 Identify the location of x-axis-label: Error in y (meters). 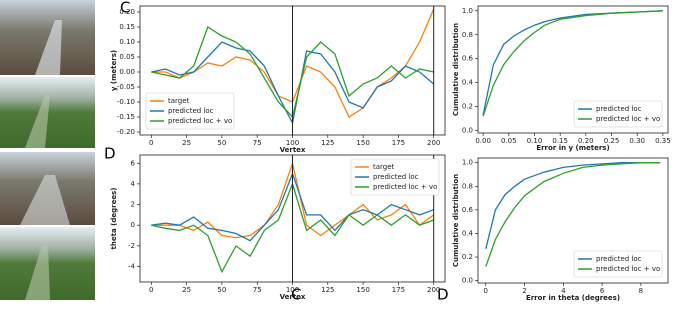
(572, 148).